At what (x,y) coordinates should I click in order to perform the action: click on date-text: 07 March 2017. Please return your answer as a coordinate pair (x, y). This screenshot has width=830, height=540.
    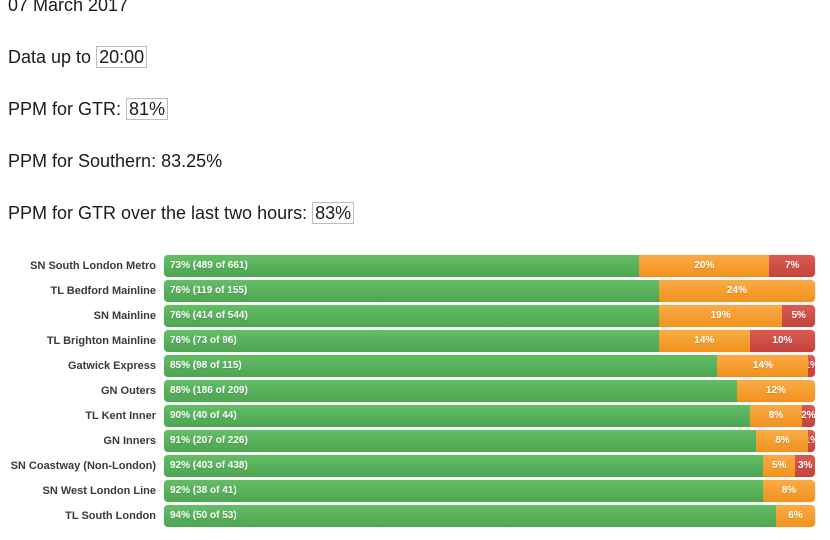
    Looking at the image, I should click on (68, 7).